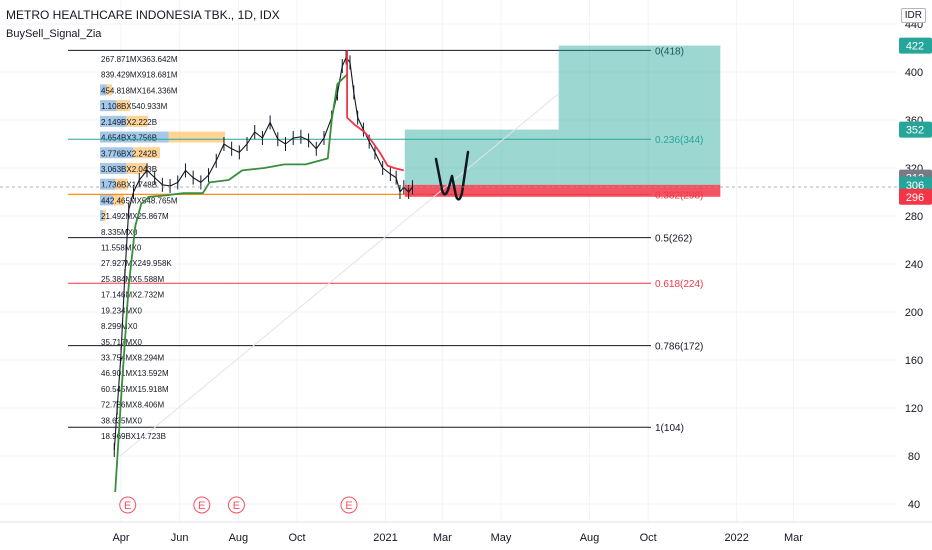  Describe the element at coordinates (639, 115) in the screenshot. I see `profit-target-zone` at that location.